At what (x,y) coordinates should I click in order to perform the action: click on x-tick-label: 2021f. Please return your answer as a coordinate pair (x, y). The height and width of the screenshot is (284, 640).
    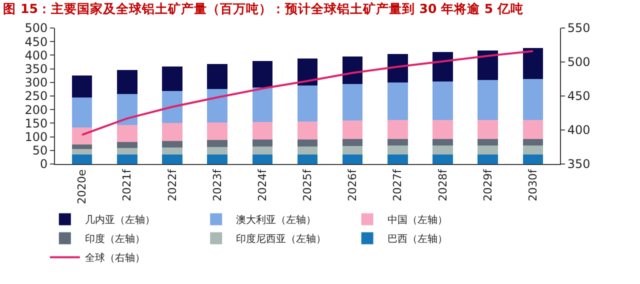
    Looking at the image, I should click on (127, 185).